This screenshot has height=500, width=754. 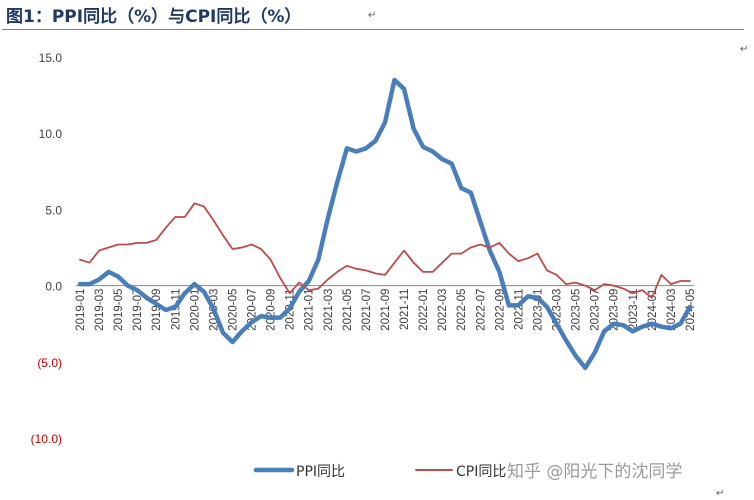 What do you see at coordinates (500, 310) in the screenshot?
I see `x-tick-label: 2022-09` at bounding box center [500, 310].